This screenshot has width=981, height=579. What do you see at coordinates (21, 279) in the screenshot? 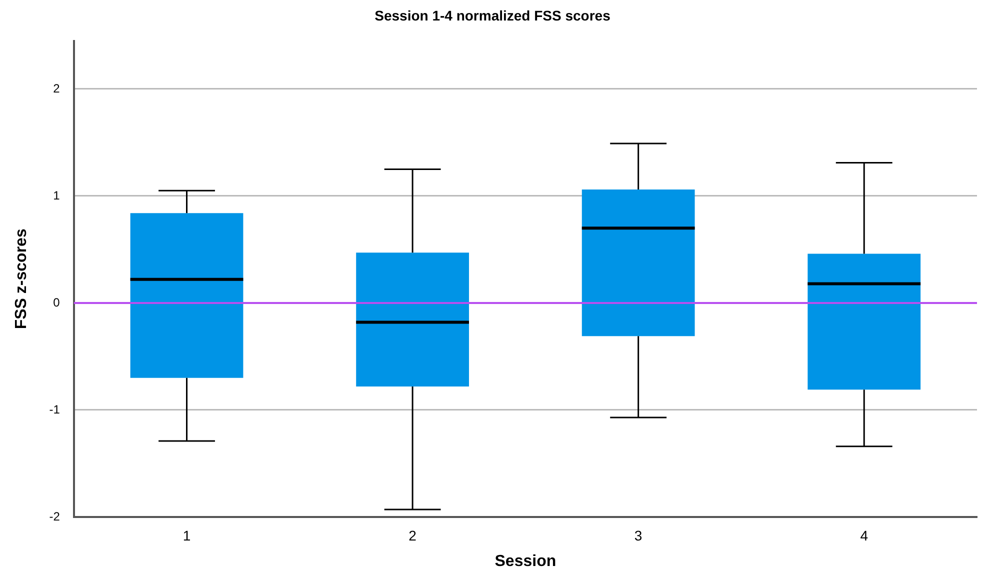
I see `y-axis-title: FSS z-scores` at bounding box center [21, 279].